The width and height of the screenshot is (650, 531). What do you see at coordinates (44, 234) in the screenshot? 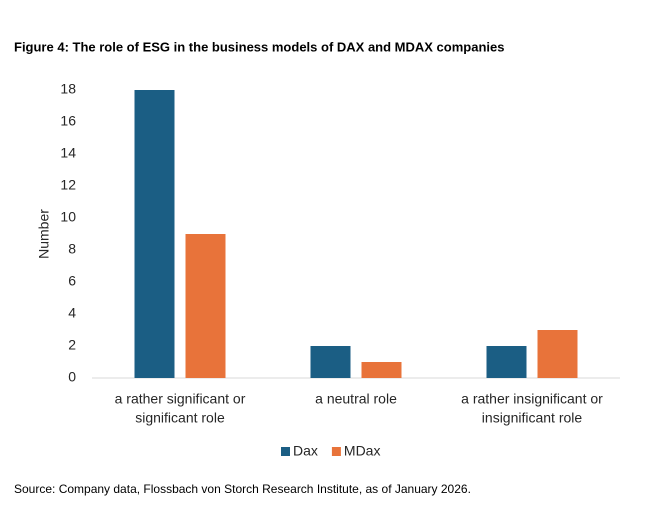
I see `y-axis-label: Number` at bounding box center [44, 234].